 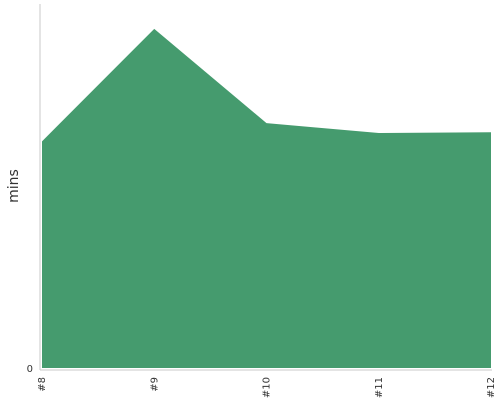 I want to click on x-axis-ticks: #8 #9 #10 #11 #12, so click(x=267, y=387).